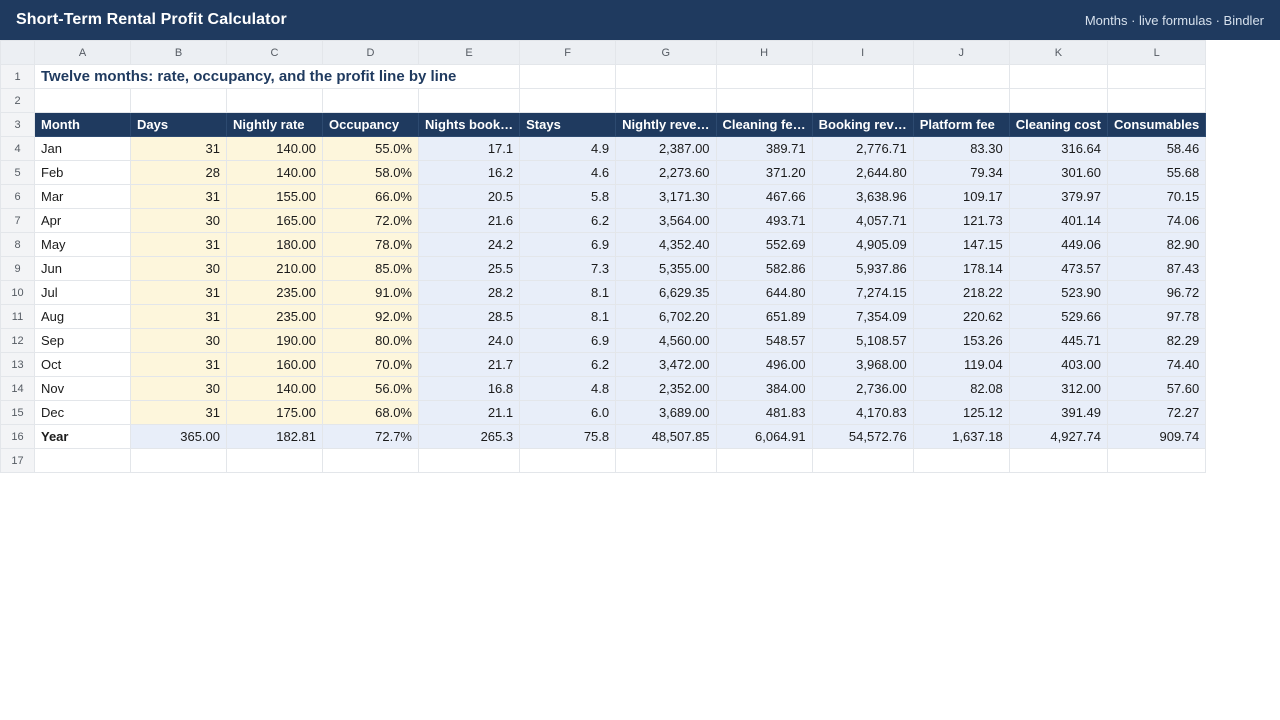 The height and width of the screenshot is (720, 1280). What do you see at coordinates (370, 124) in the screenshot?
I see `table-header-cell: Occupancy` at bounding box center [370, 124].